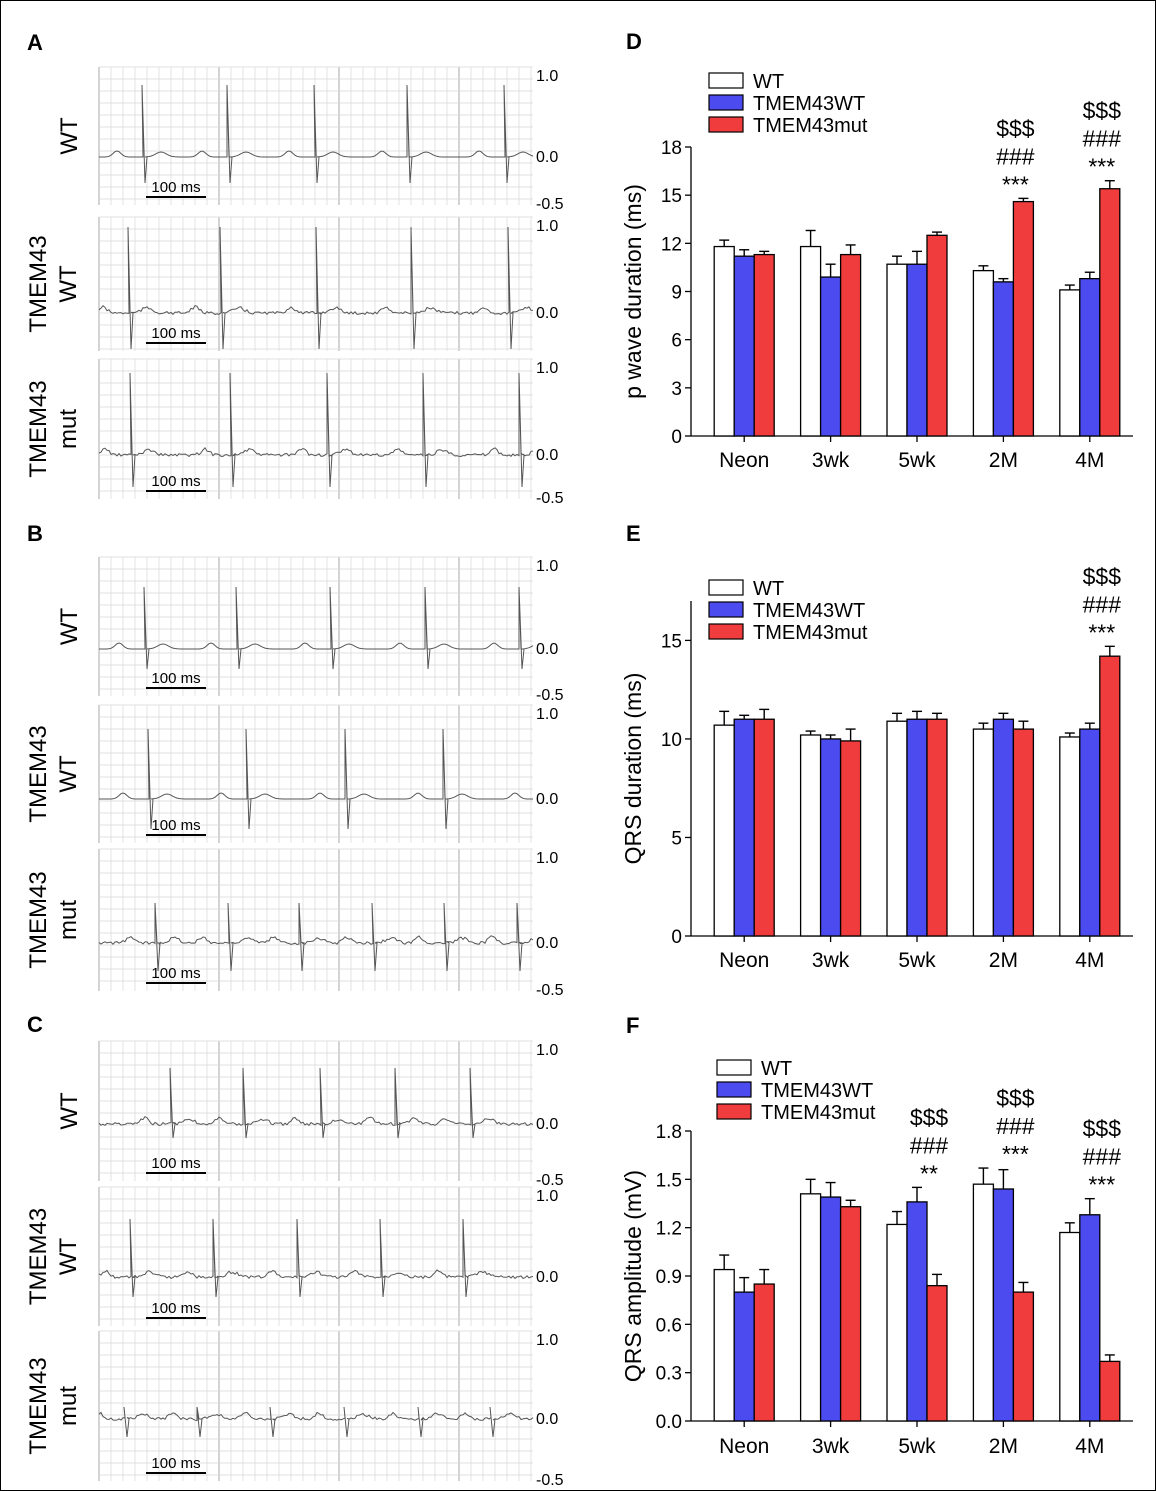 This screenshot has height=1491, width=1156. What do you see at coordinates (35, 1024) in the screenshot?
I see `panel-letter-c: C` at bounding box center [35, 1024].